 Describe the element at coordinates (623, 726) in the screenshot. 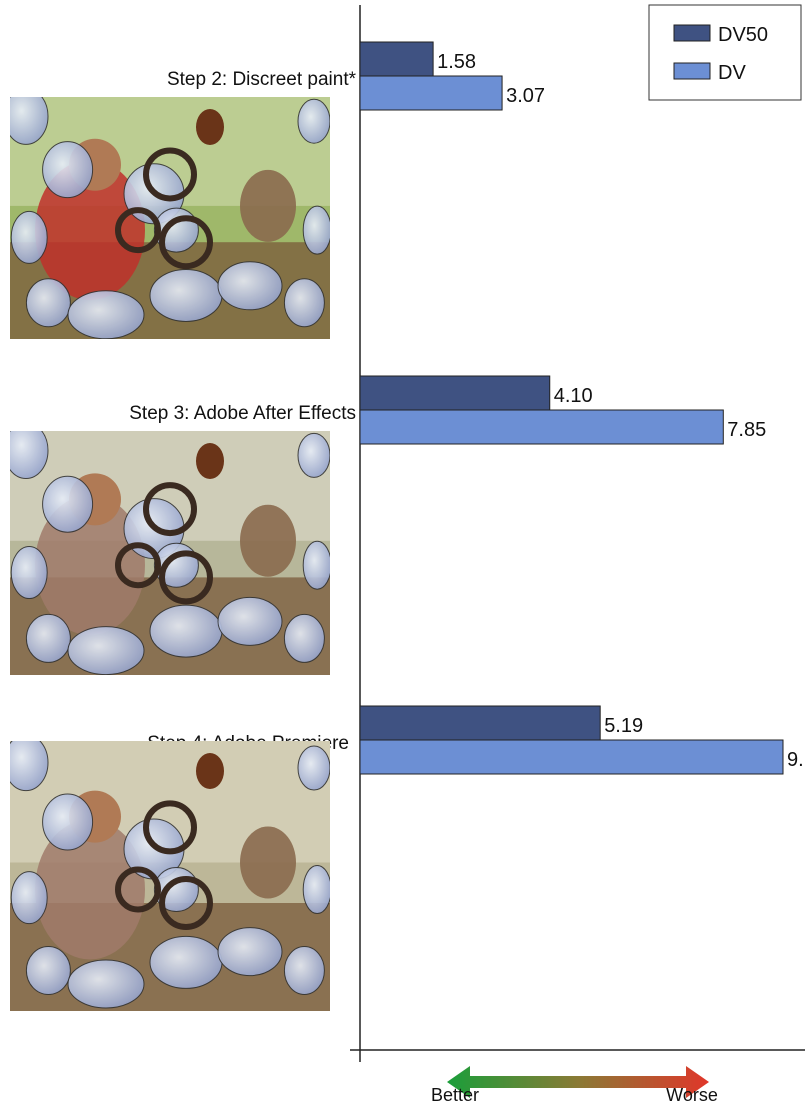

I see `value-label-dv50-4: 5.19` at that location.